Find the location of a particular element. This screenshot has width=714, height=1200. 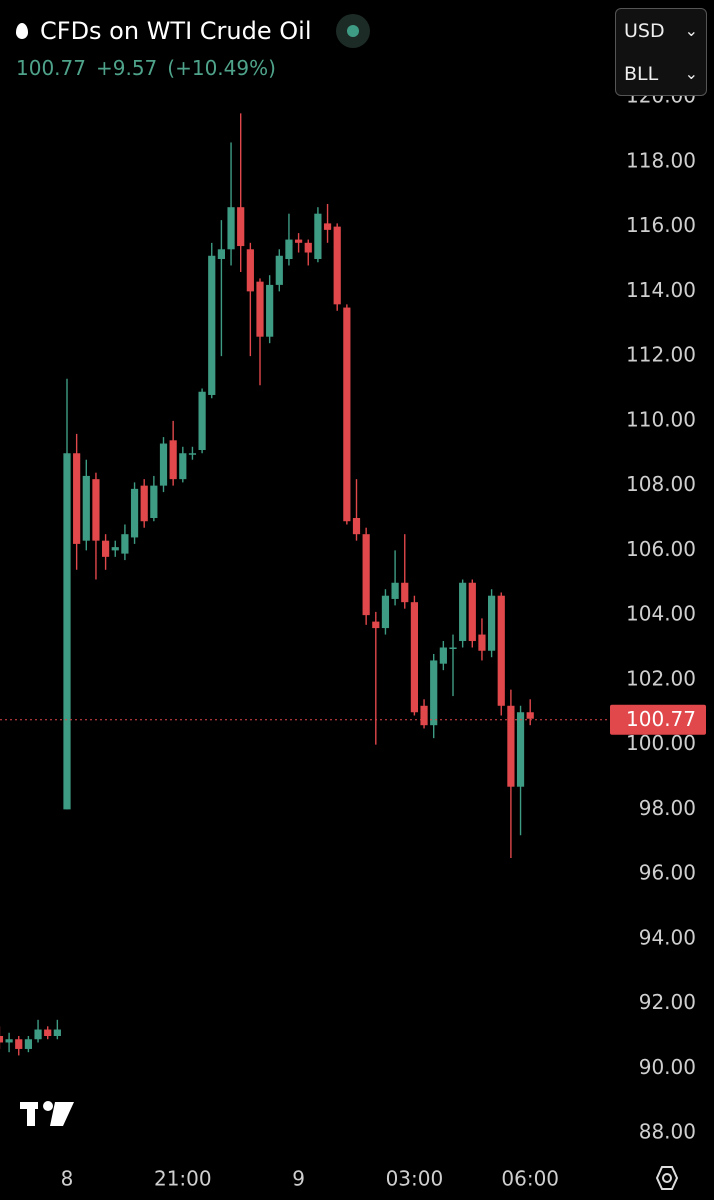

y-tick-label: 90.00 is located at coordinates (667, 1067).